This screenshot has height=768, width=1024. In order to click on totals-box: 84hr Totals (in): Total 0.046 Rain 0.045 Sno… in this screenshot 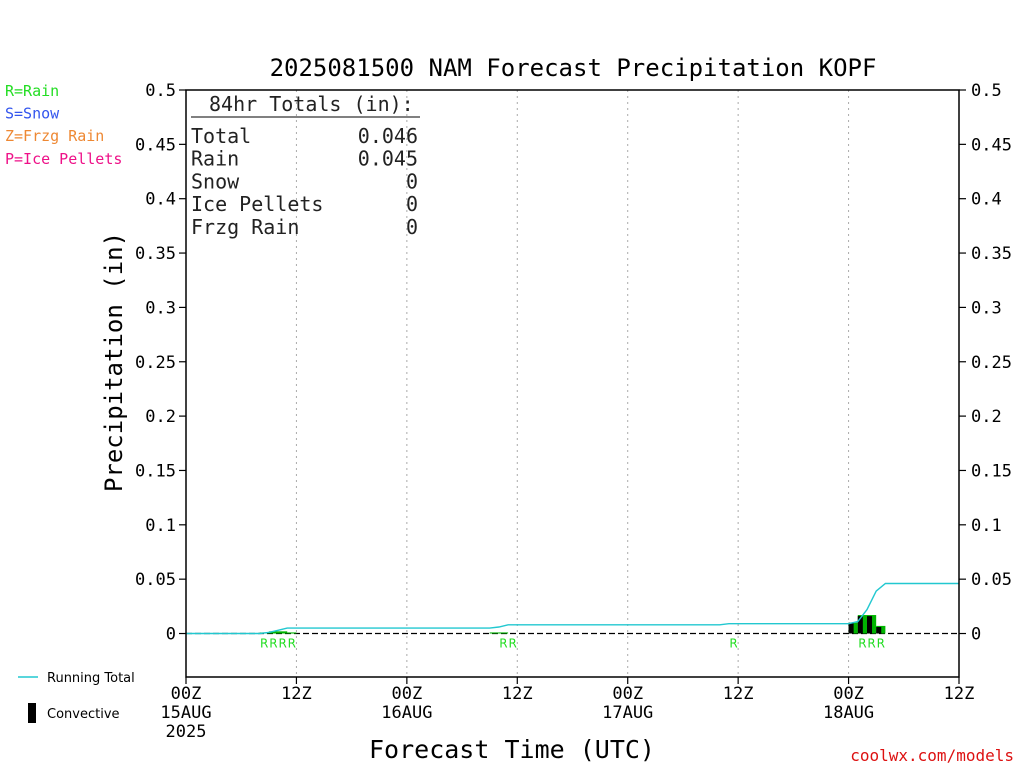, I will do `click(305, 165)`.